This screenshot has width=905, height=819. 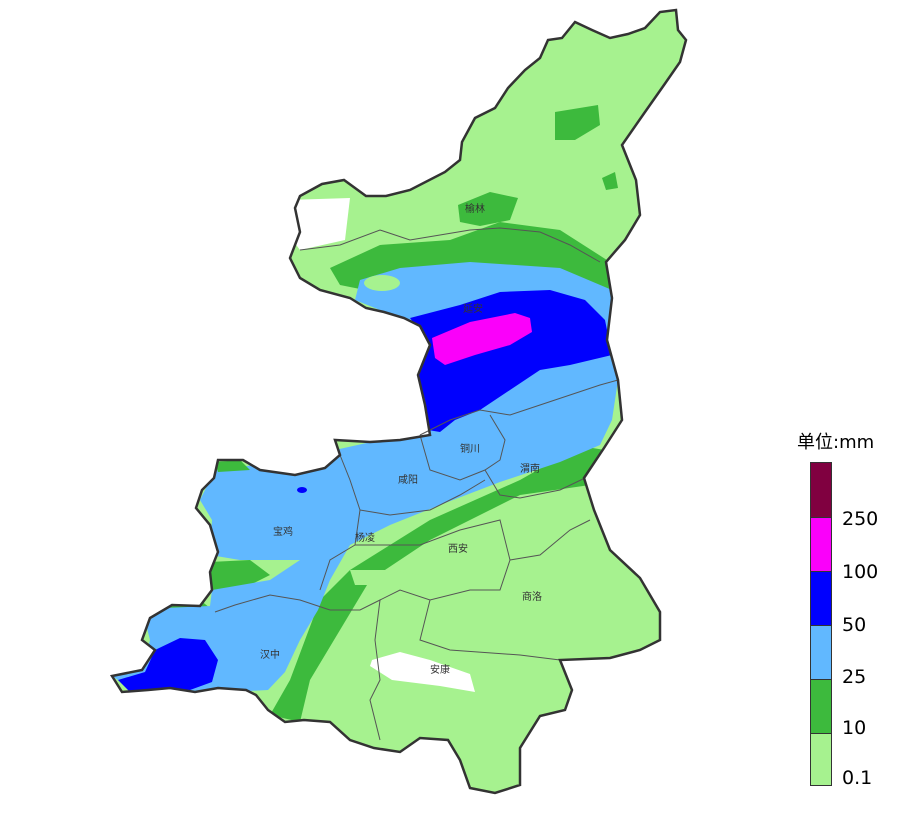 What do you see at coordinates (860, 572) in the screenshot?
I see `legend-label-100: 100` at bounding box center [860, 572].